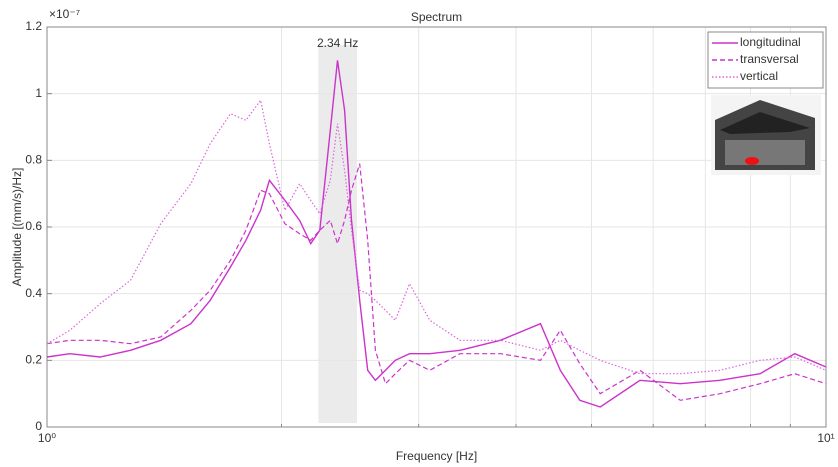  Describe the element at coordinates (17, 227) in the screenshot. I see `y-axis-label: Amplitude [(mm/s)/Hz]` at that location.